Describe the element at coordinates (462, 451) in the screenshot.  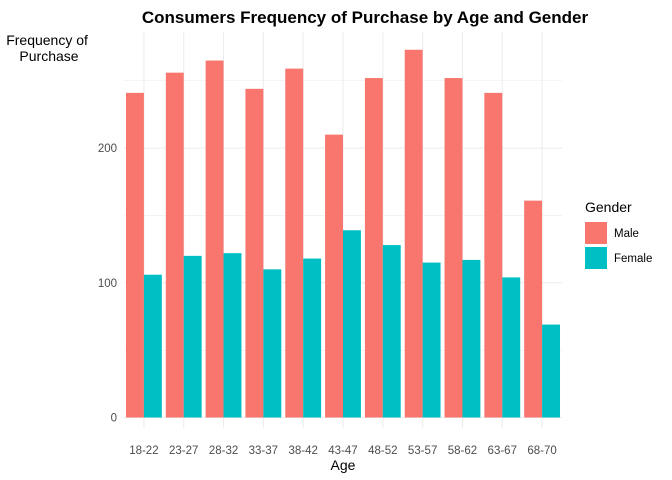
I see `x-tick-label: 58-62` at that location.